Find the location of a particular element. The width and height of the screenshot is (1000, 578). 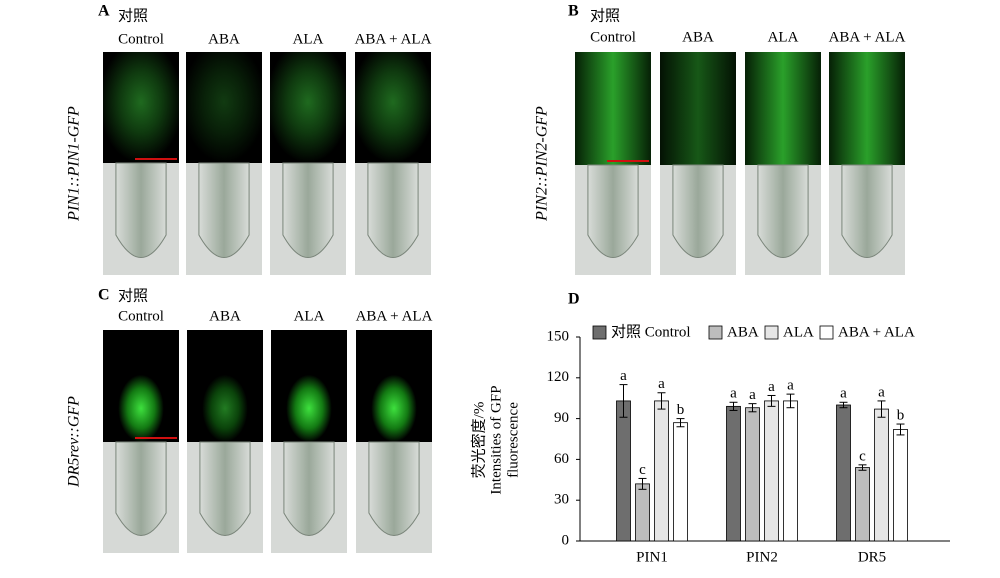

y-tick-label: 120 is located at coordinates (558, 377).